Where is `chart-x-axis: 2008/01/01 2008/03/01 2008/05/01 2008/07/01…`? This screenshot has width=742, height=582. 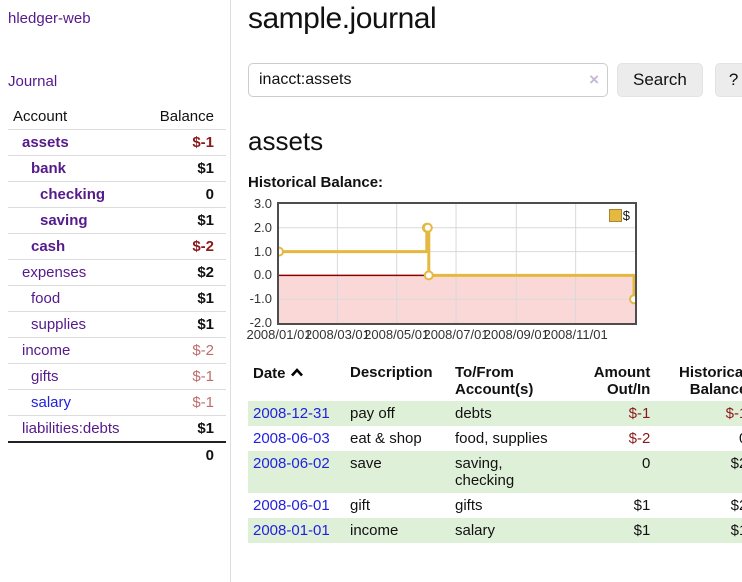 chart-x-axis: 2008/01/01 2008/03/01 2008/05/01 2008/07/01… is located at coordinates (441, 334).